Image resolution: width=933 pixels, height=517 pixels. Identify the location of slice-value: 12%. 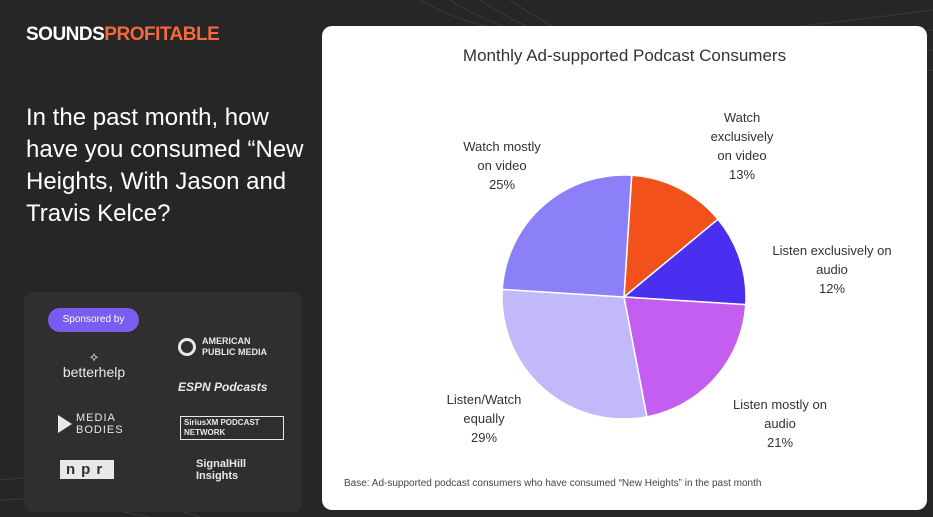
(832, 288).